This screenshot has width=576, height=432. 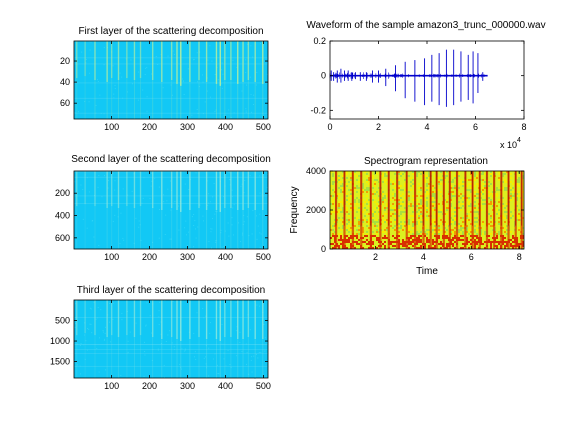 I want to click on y-tick-label: 1000, so click(x=60, y=341).